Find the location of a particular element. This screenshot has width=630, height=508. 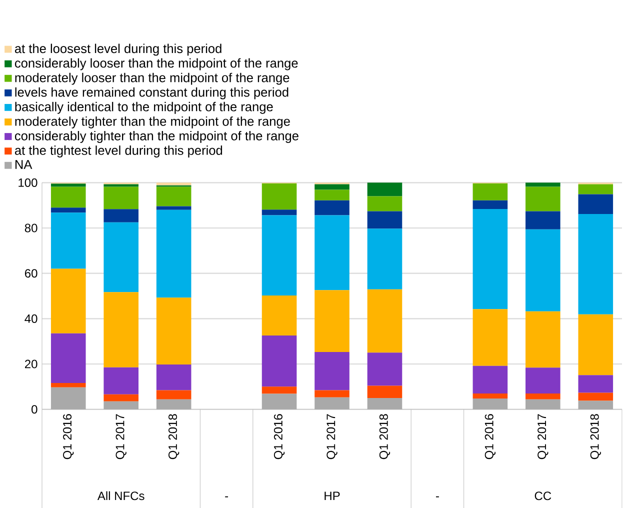

y-tick-label: 60 is located at coordinates (31, 273).